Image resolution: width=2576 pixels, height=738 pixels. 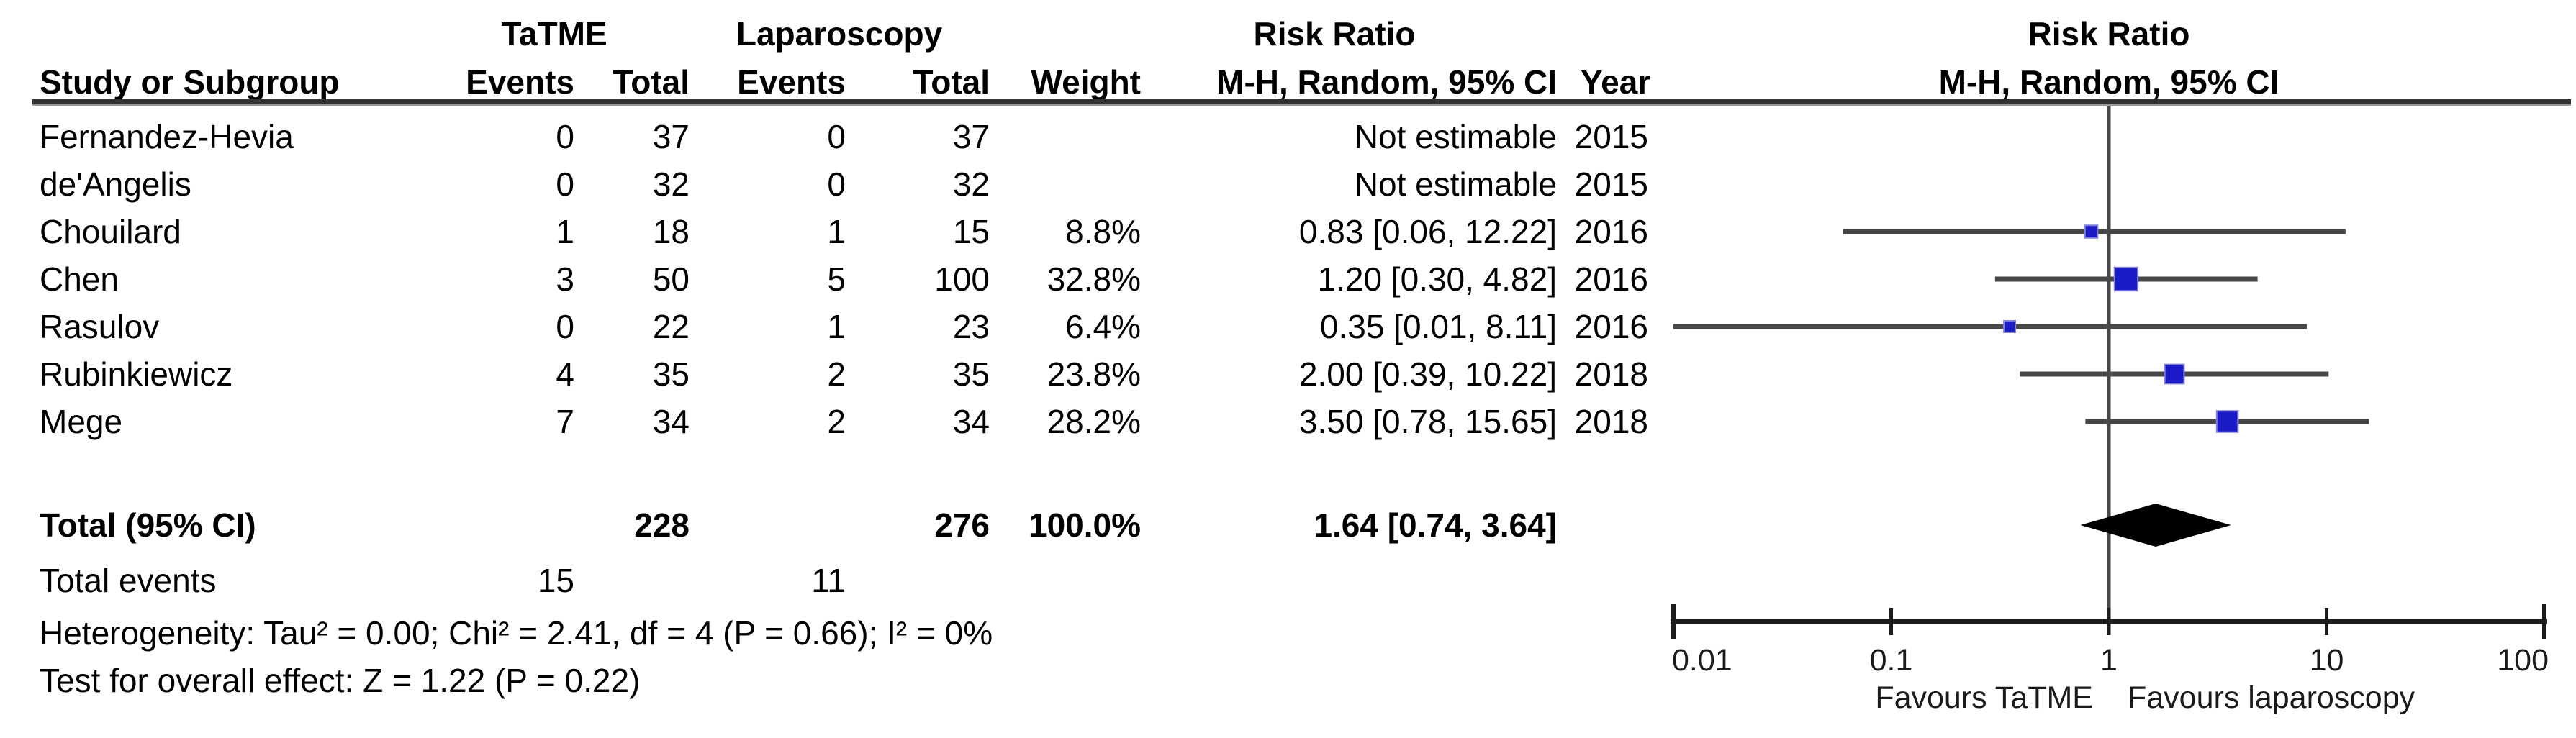 What do you see at coordinates (2091, 231) in the screenshot?
I see `weight-square-Chouilard` at bounding box center [2091, 231].